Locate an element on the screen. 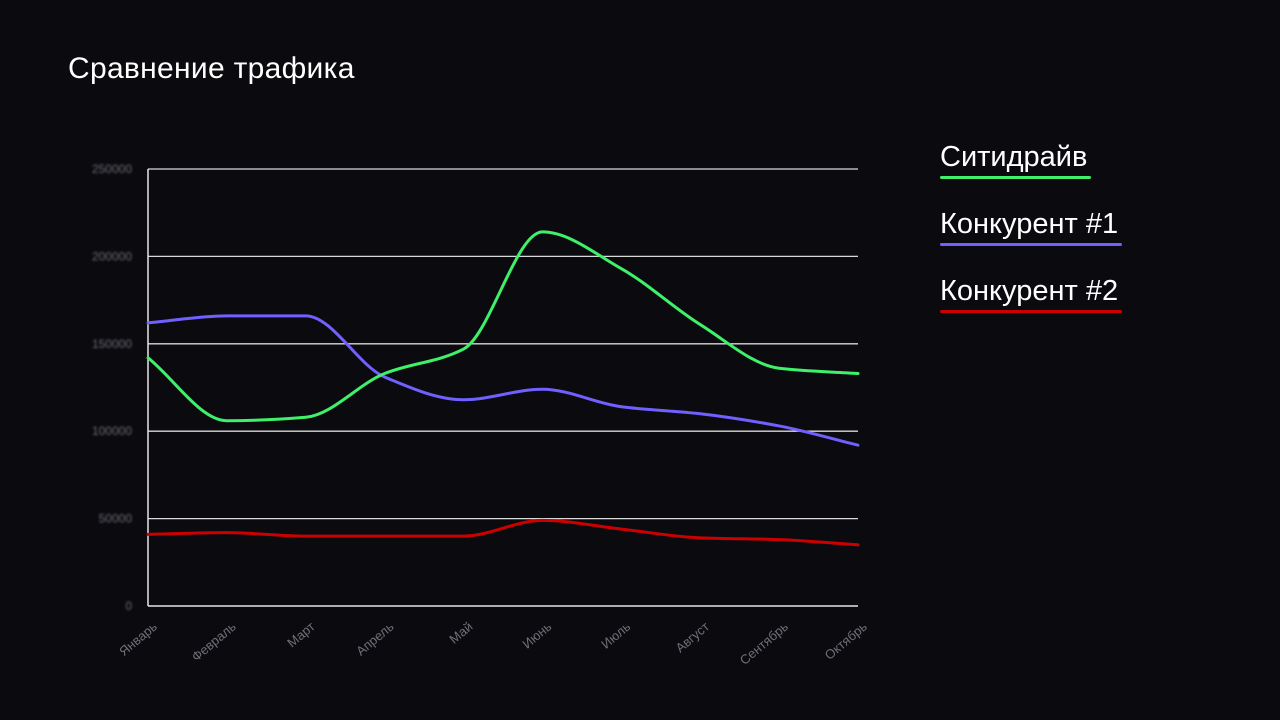 The height and width of the screenshot is (720, 1280). y-tick-label: 50000 is located at coordinates (116, 519).